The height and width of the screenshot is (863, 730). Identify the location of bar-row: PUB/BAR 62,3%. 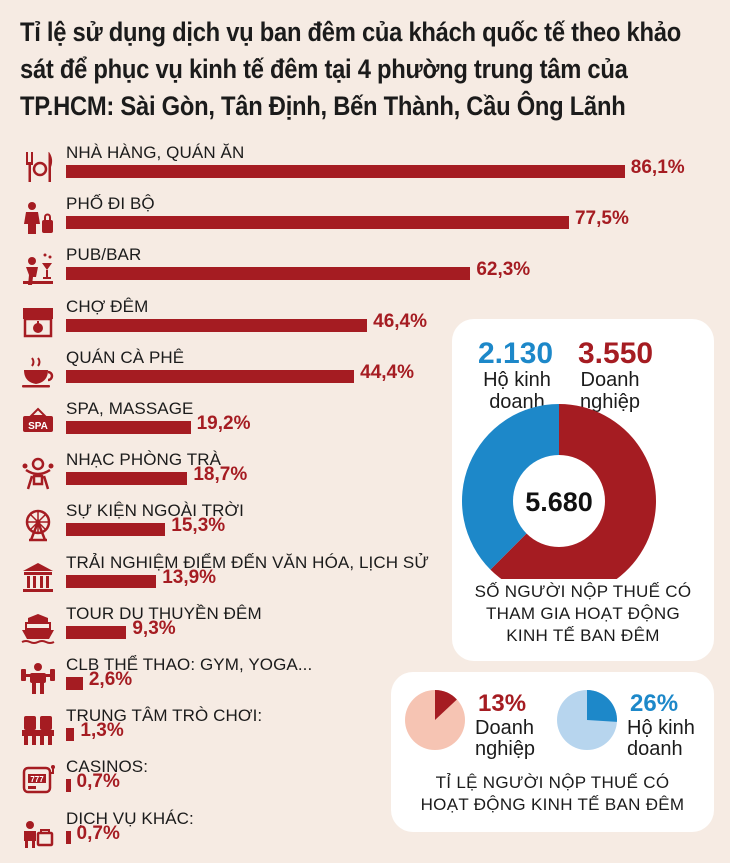
(365, 271).